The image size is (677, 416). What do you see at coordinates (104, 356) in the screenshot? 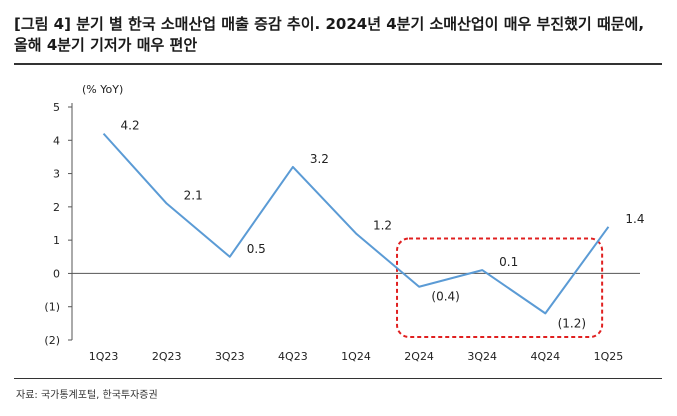
I see `x-tick-label: 1Q23` at bounding box center [104, 356].